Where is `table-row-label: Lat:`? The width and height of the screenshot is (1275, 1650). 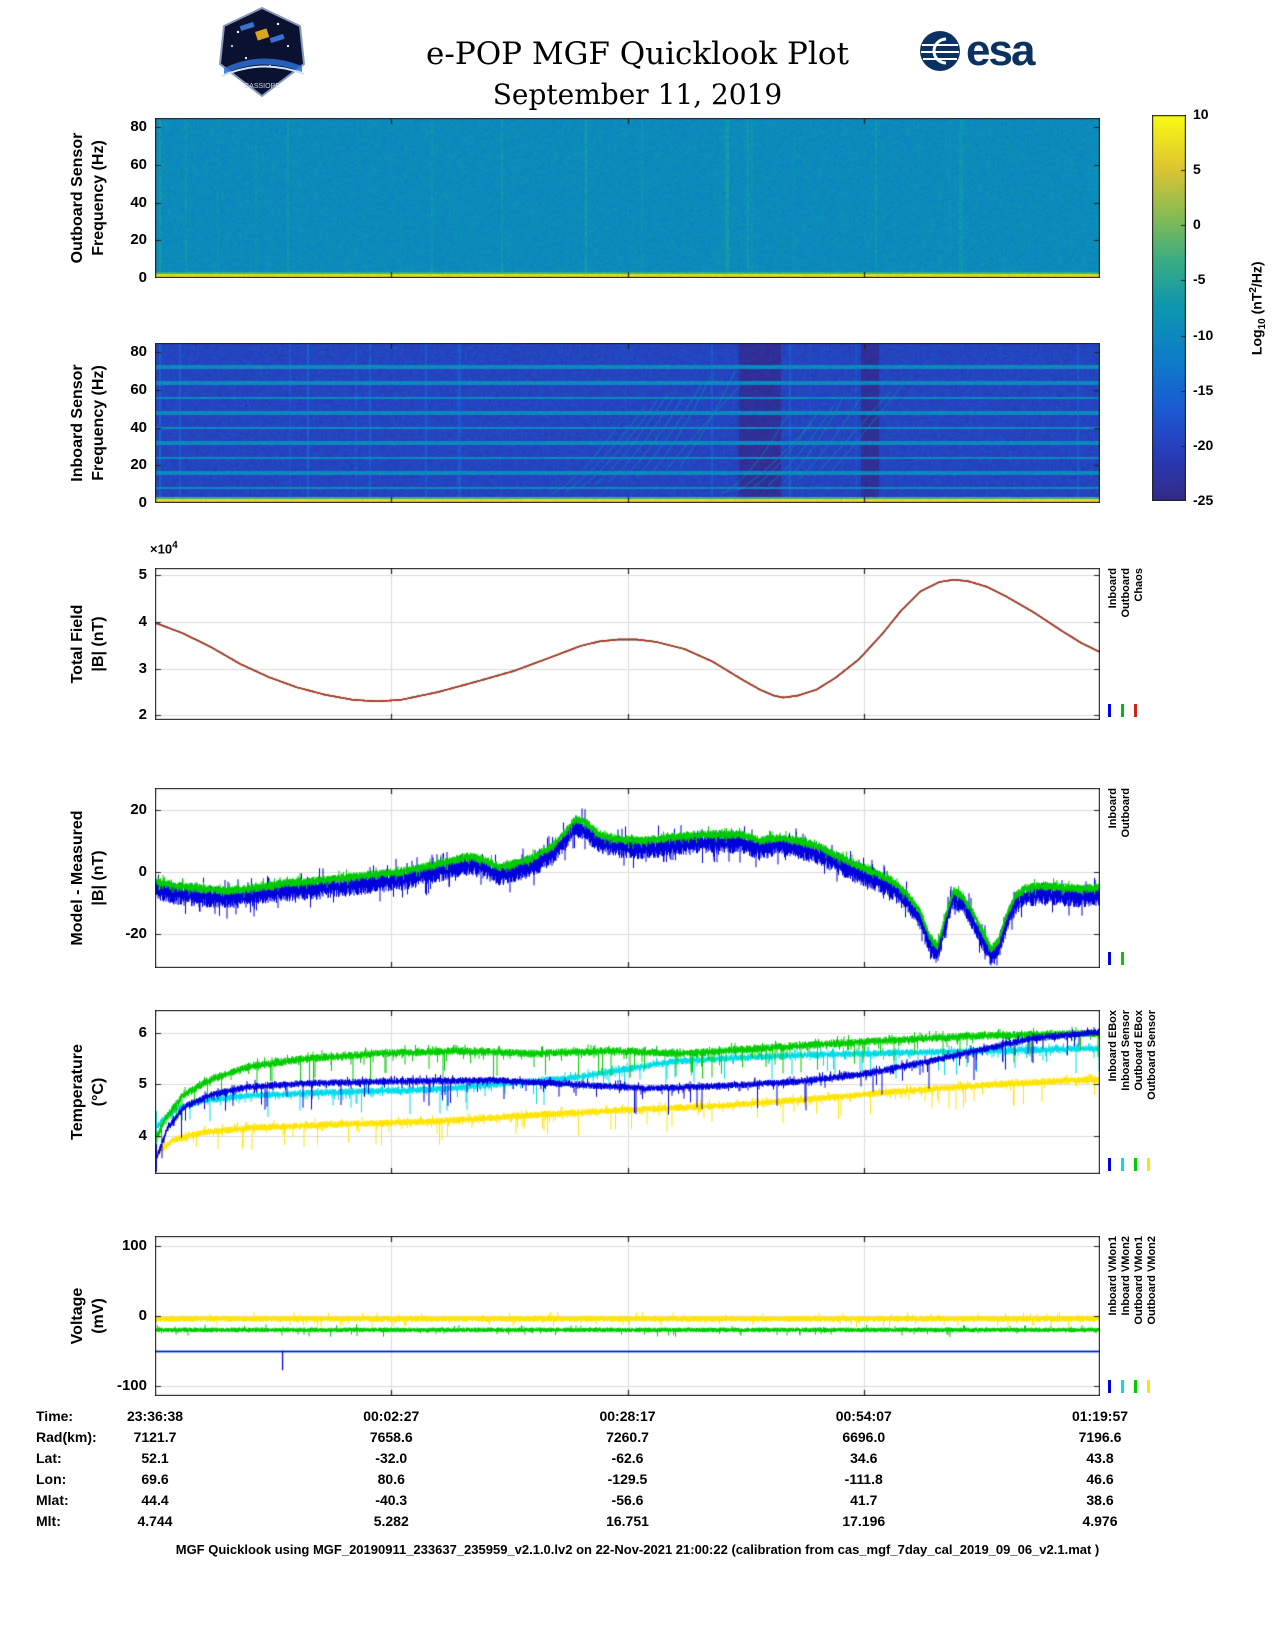
table-row-label: Lat: is located at coordinates (49, 1458).